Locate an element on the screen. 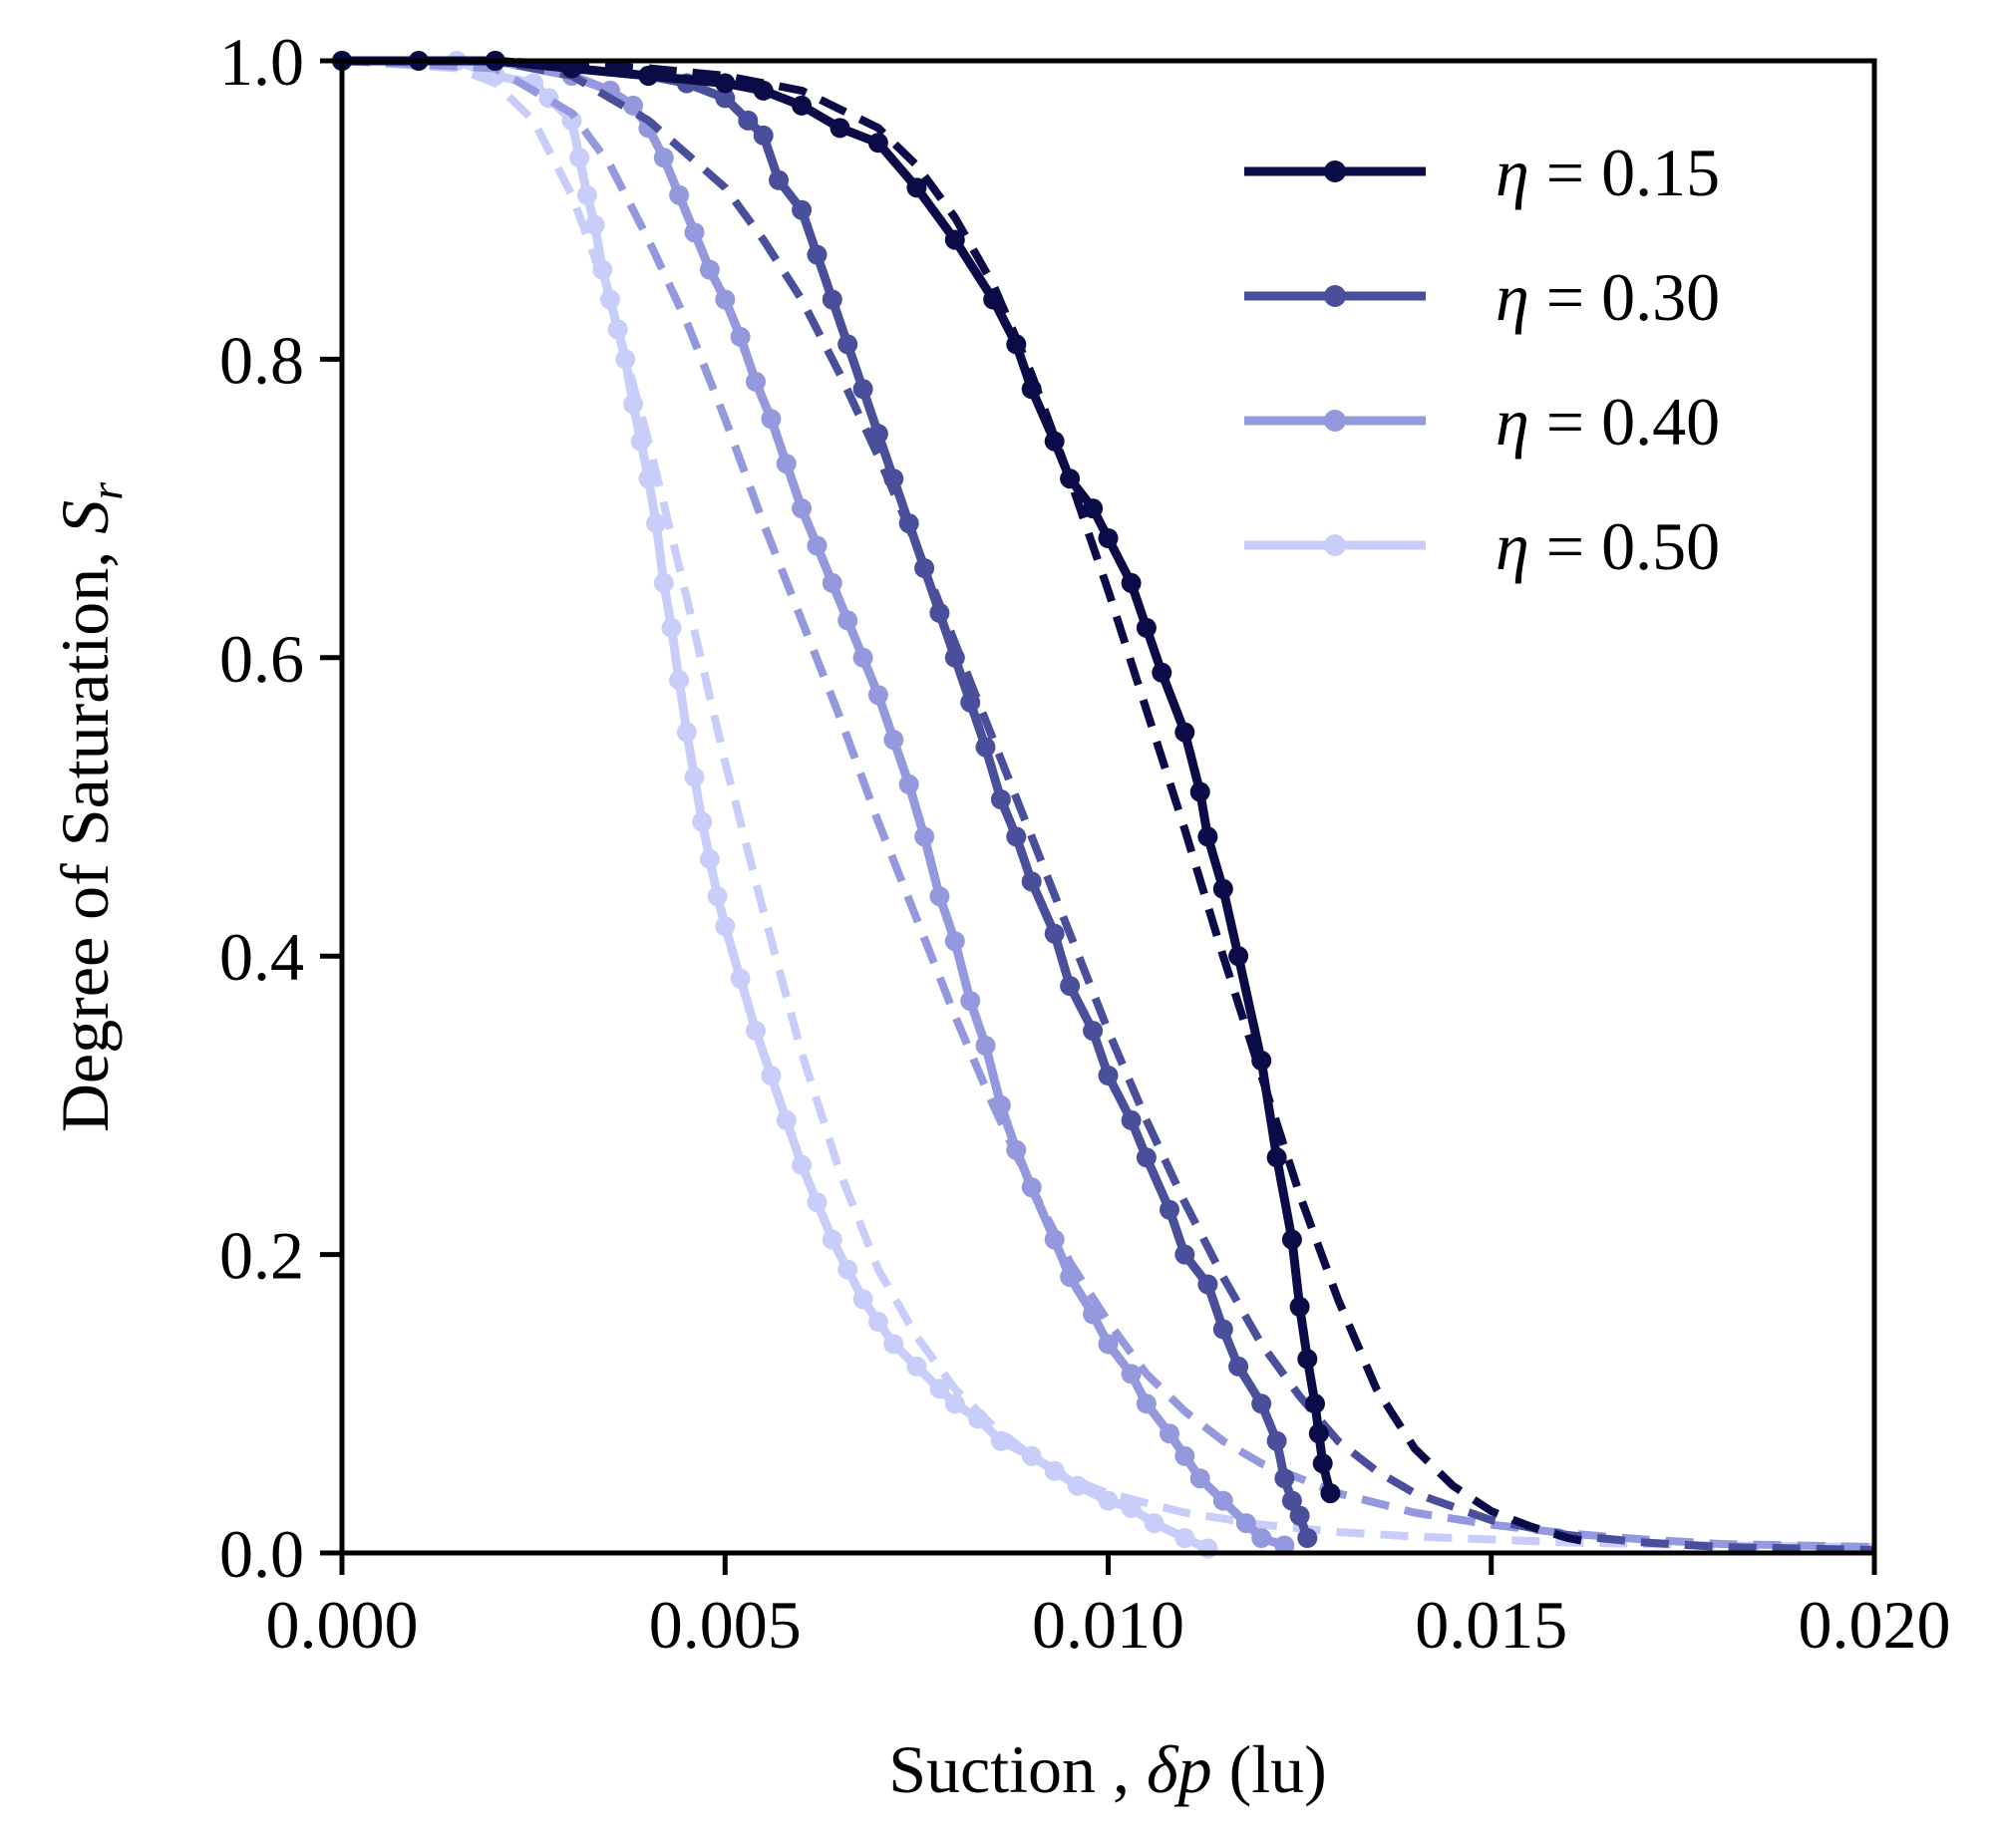 The width and height of the screenshot is (1998, 1848). x-tick-label: 0.005 is located at coordinates (725, 1625).